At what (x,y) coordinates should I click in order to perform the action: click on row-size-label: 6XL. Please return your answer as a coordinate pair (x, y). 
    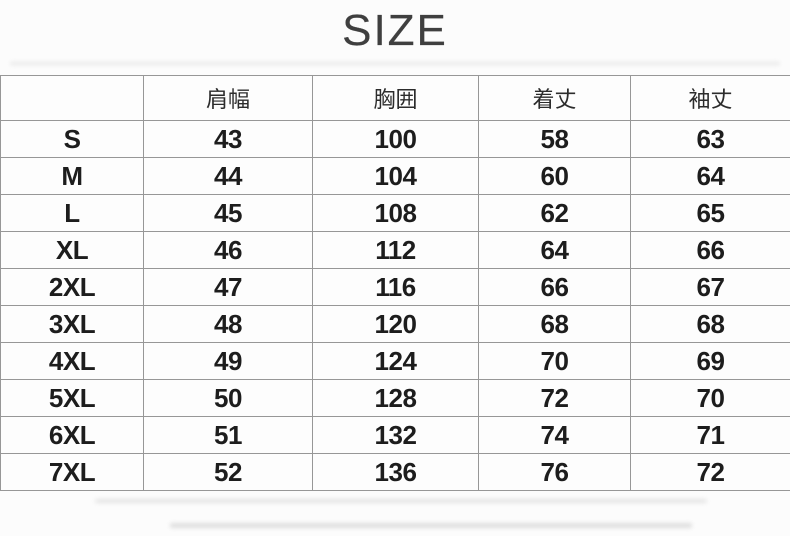
    Looking at the image, I should click on (72, 435).